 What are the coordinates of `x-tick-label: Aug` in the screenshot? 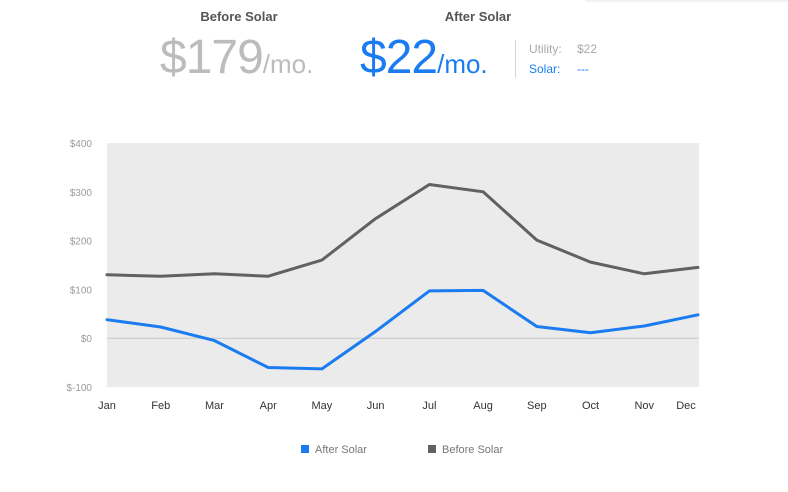 It's located at (483, 406).